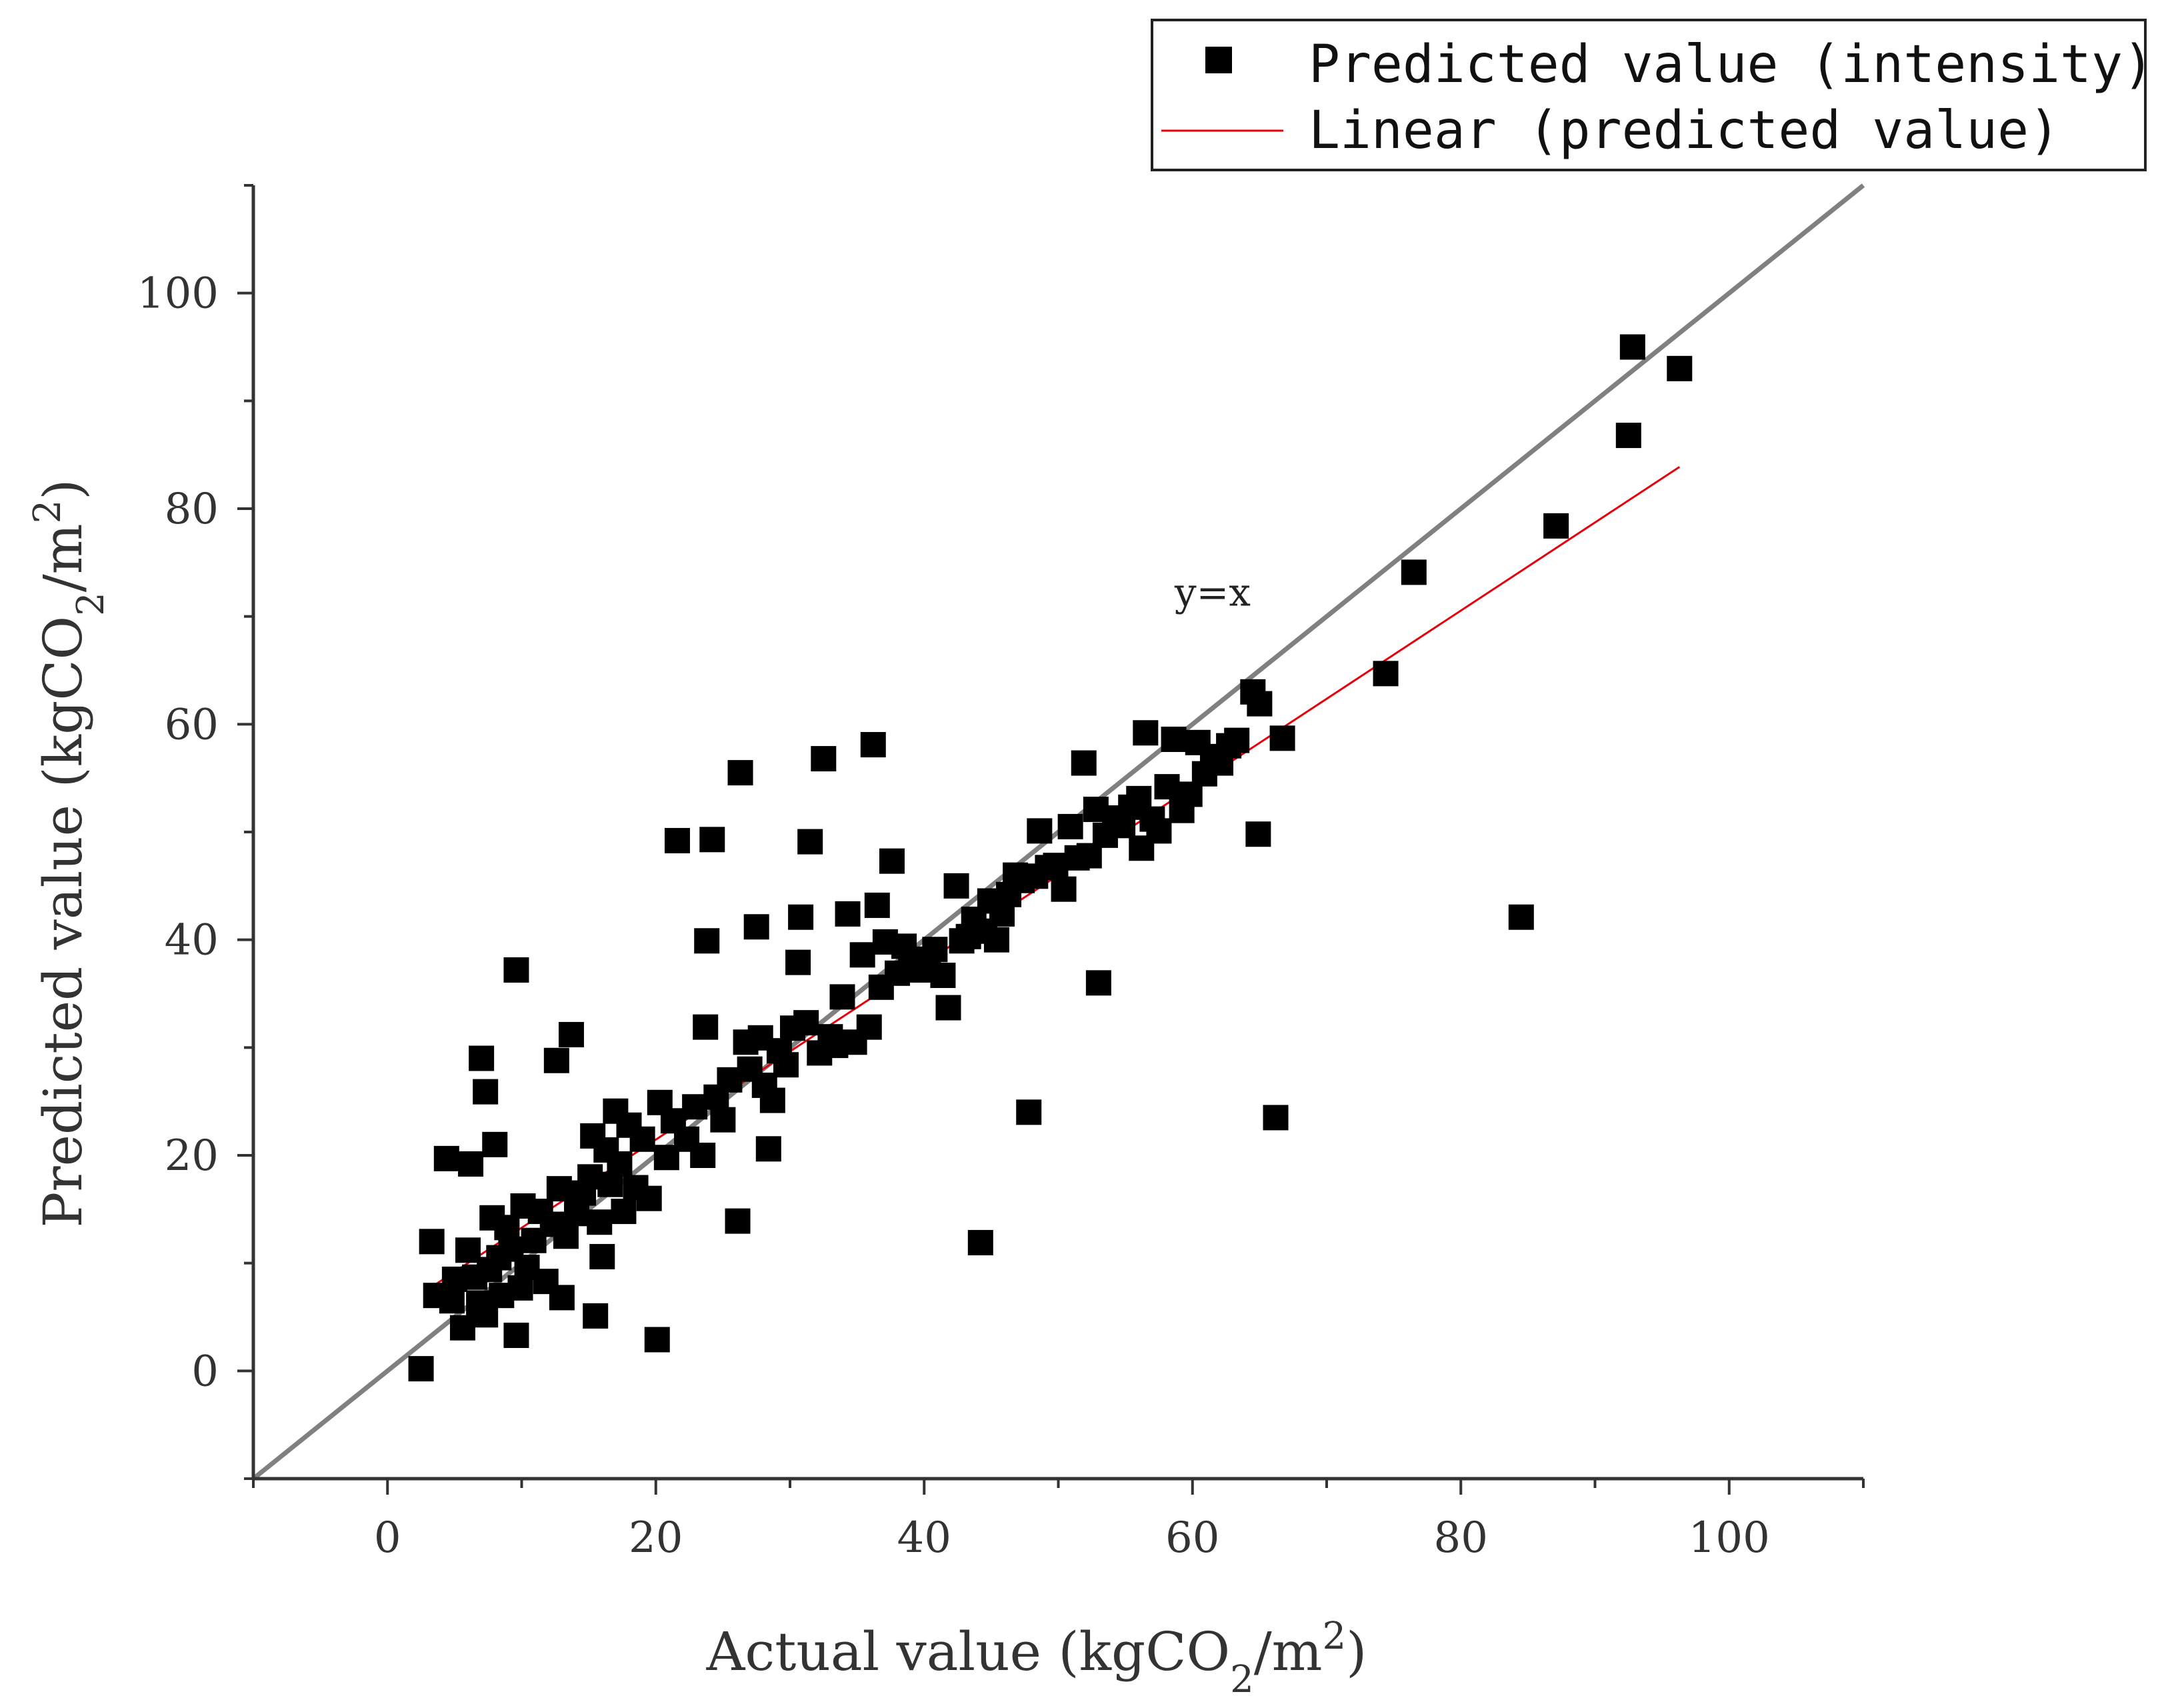 The image size is (2162, 1708). I want to click on y-tick-label: 20, so click(192, 1156).